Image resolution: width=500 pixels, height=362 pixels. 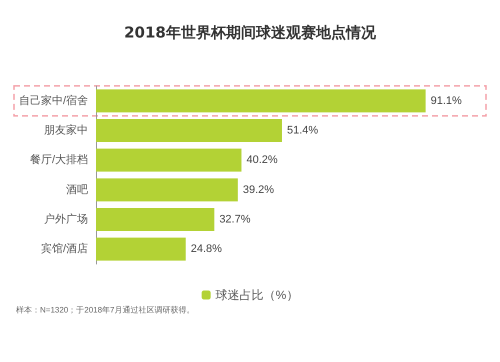 What do you see at coordinates (77, 189) in the screenshot?
I see `y-tick-label: 酒吧` at bounding box center [77, 189].